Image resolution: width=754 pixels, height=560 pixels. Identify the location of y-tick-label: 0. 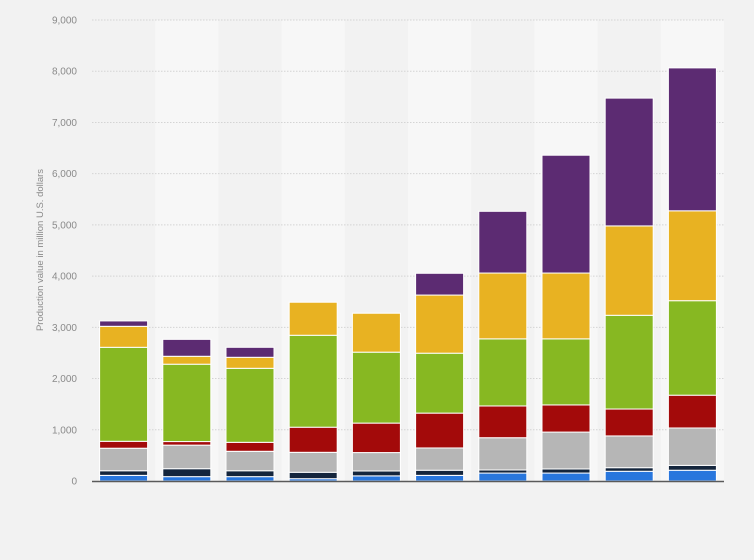
(74, 482).